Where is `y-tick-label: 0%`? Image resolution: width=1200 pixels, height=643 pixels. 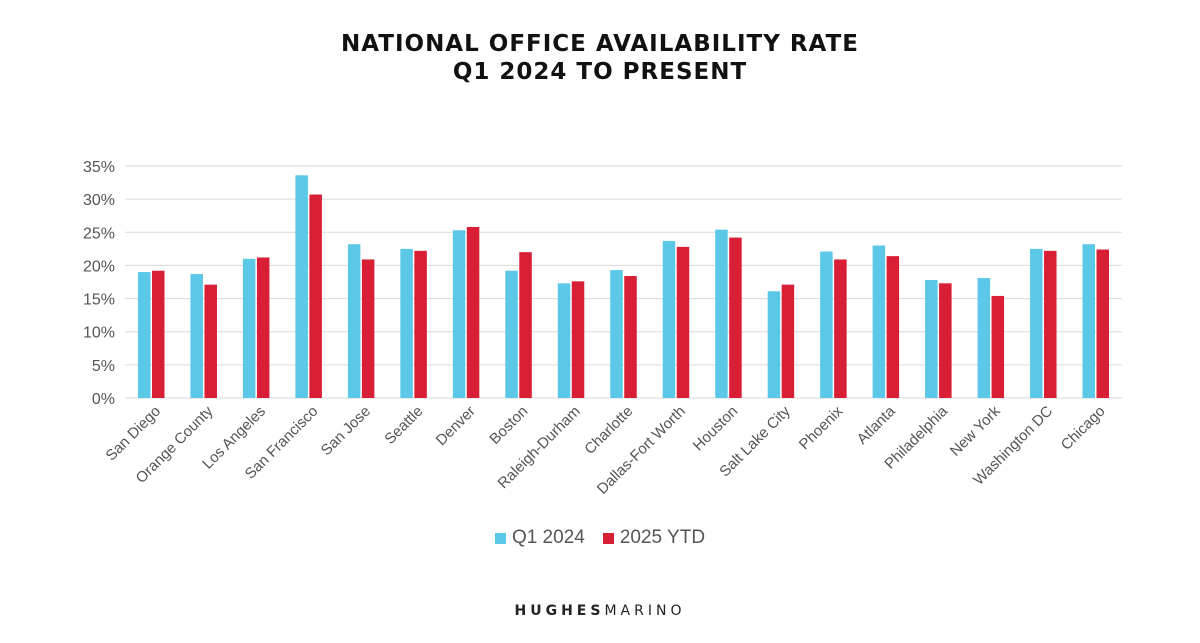 y-tick-label: 0% is located at coordinates (103, 399).